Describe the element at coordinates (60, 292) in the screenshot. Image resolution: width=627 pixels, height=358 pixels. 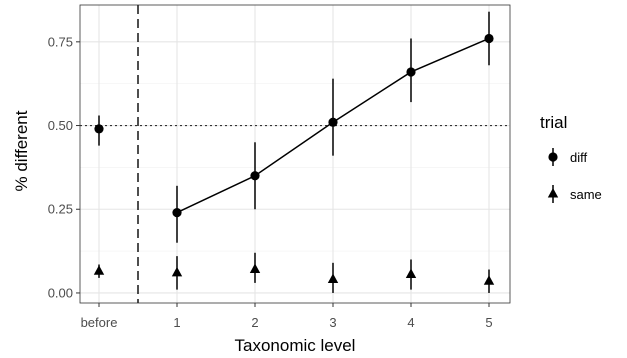
I see `y-tick-label: 0.00` at that location.